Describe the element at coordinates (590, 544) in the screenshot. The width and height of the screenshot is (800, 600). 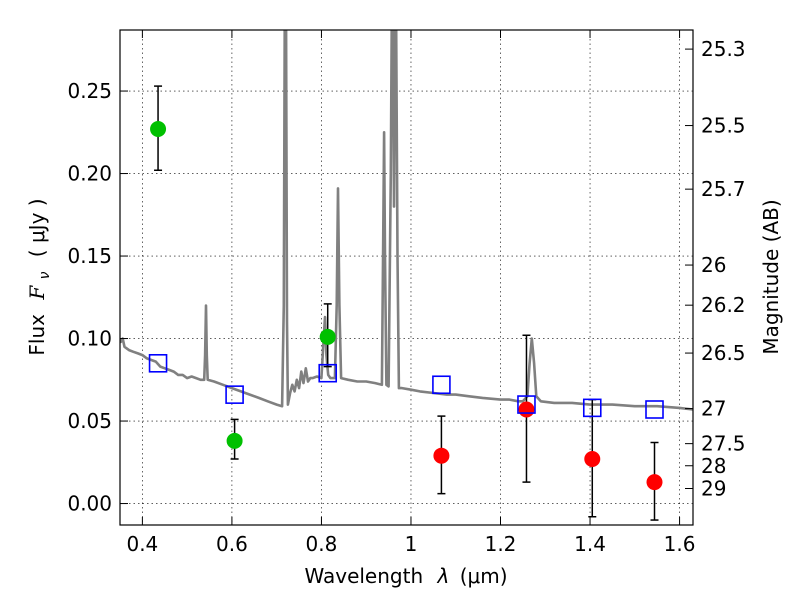
I see `x-tick-label: 1.4` at that location.